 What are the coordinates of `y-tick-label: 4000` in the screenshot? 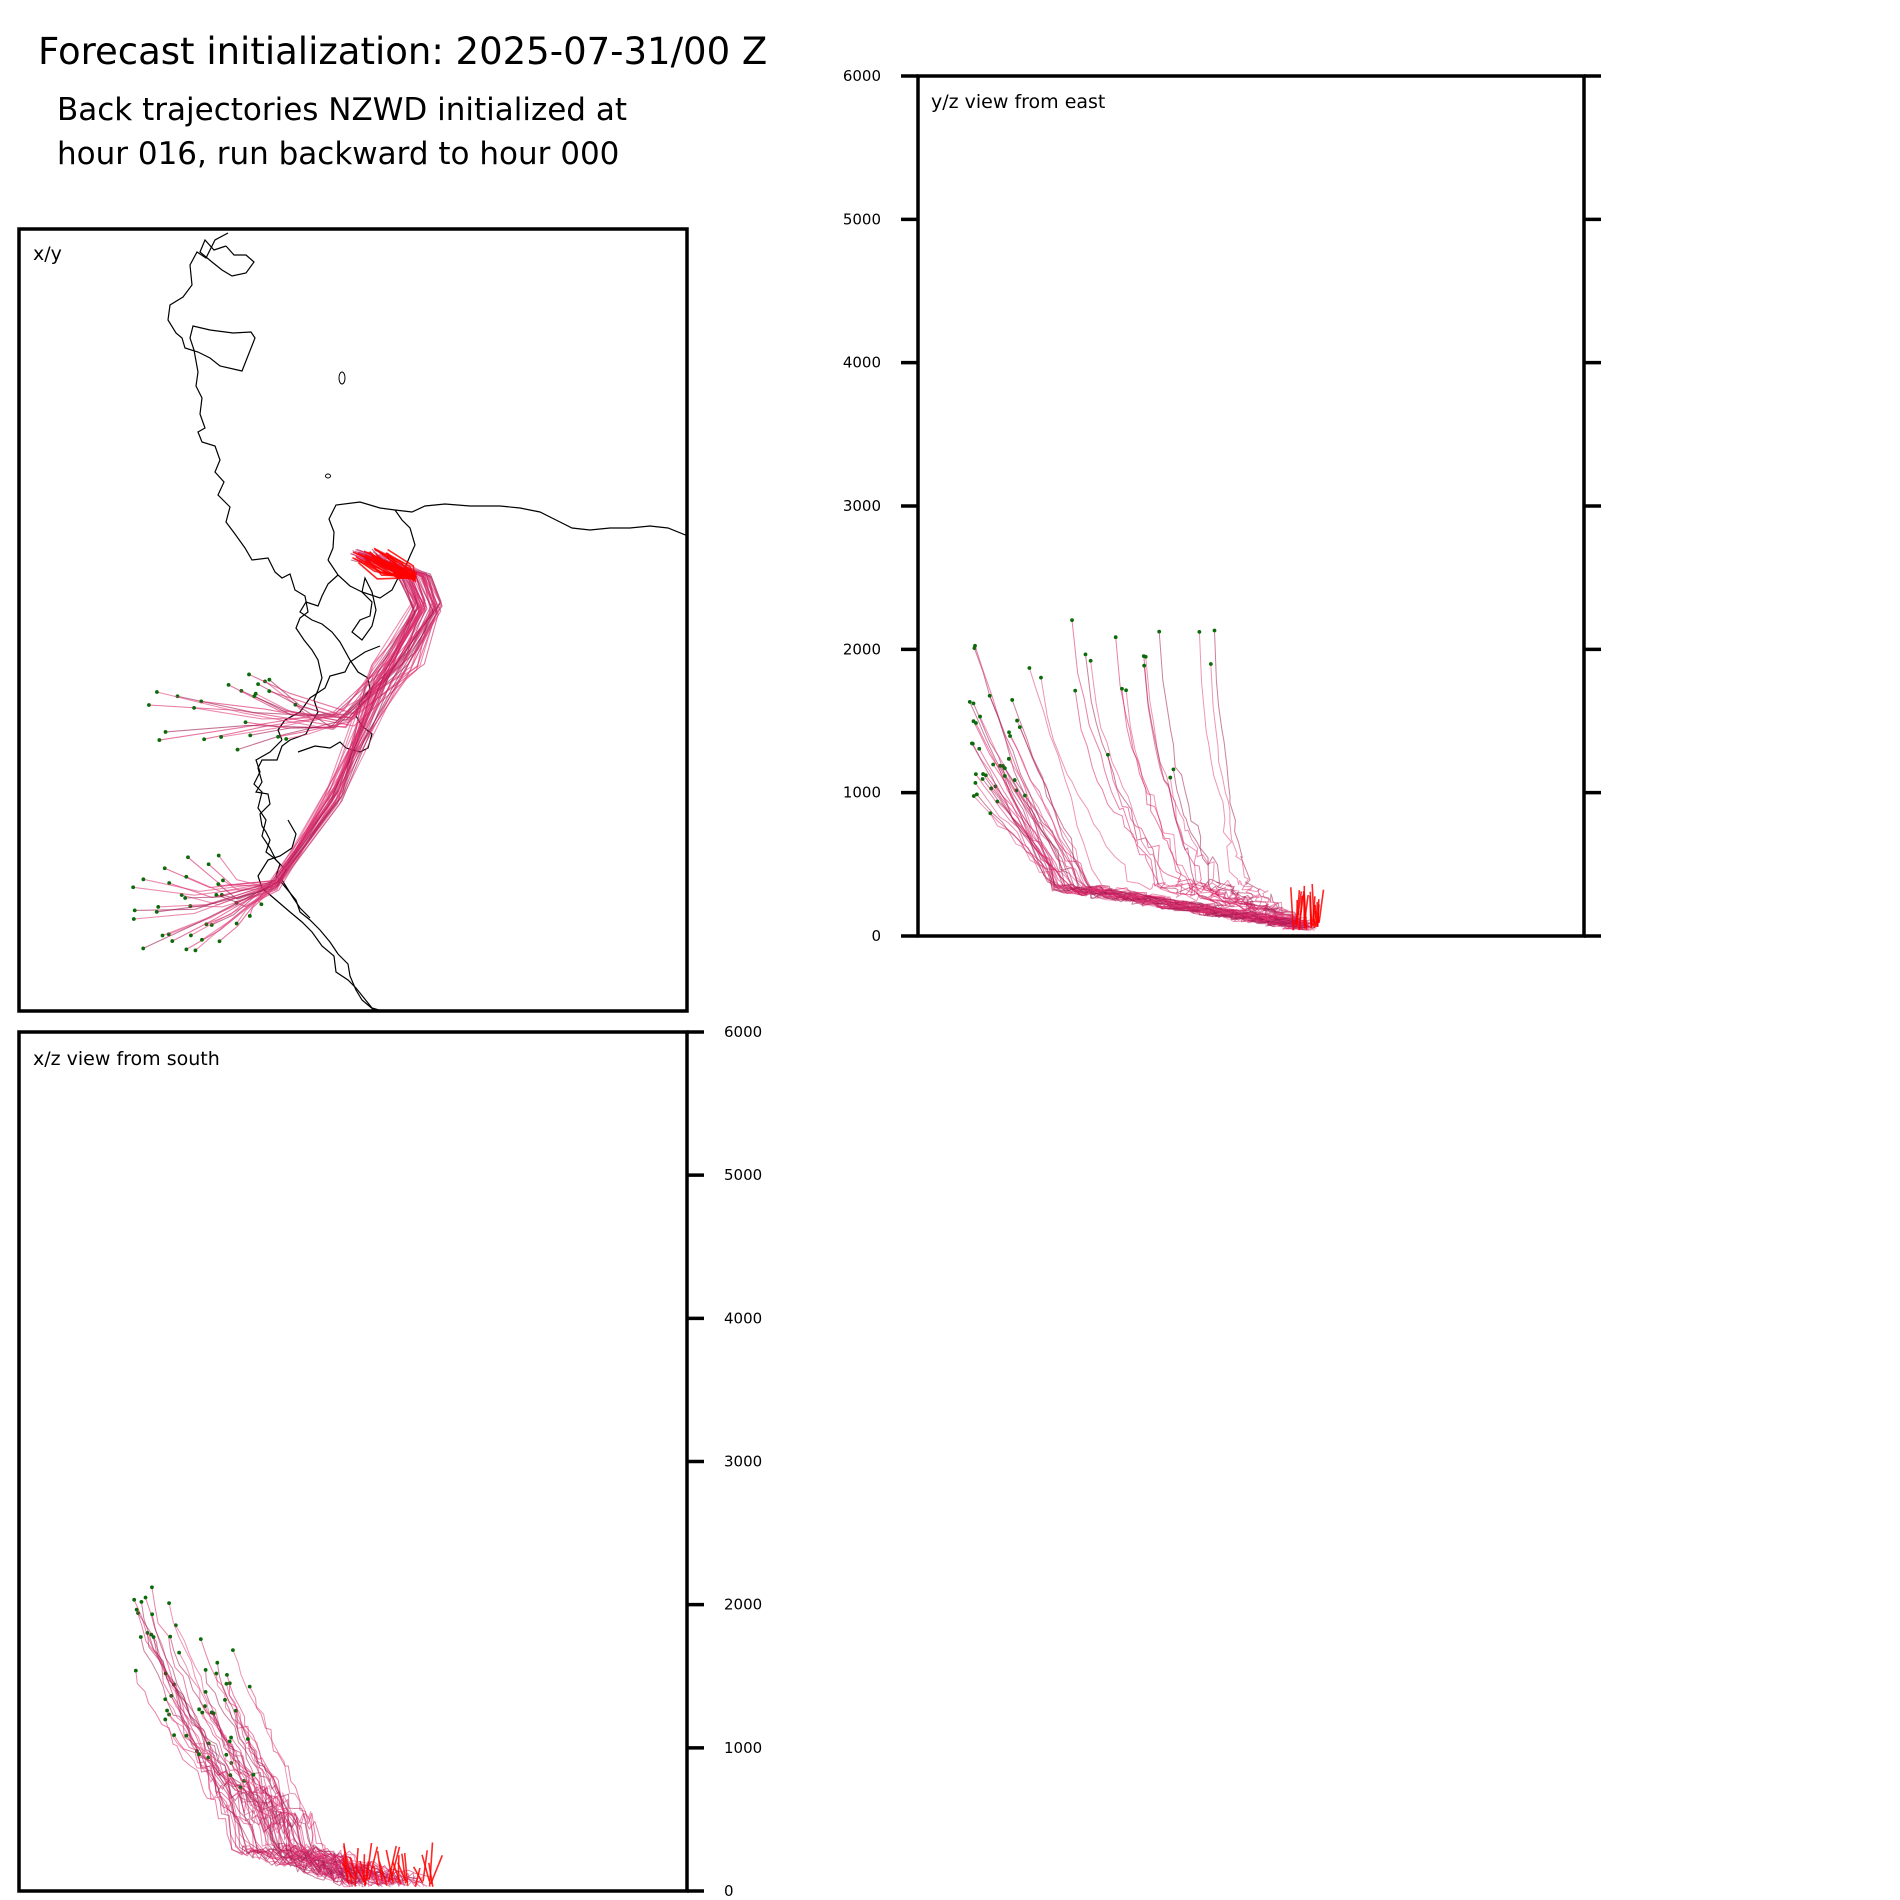 It's located at (743, 1318).